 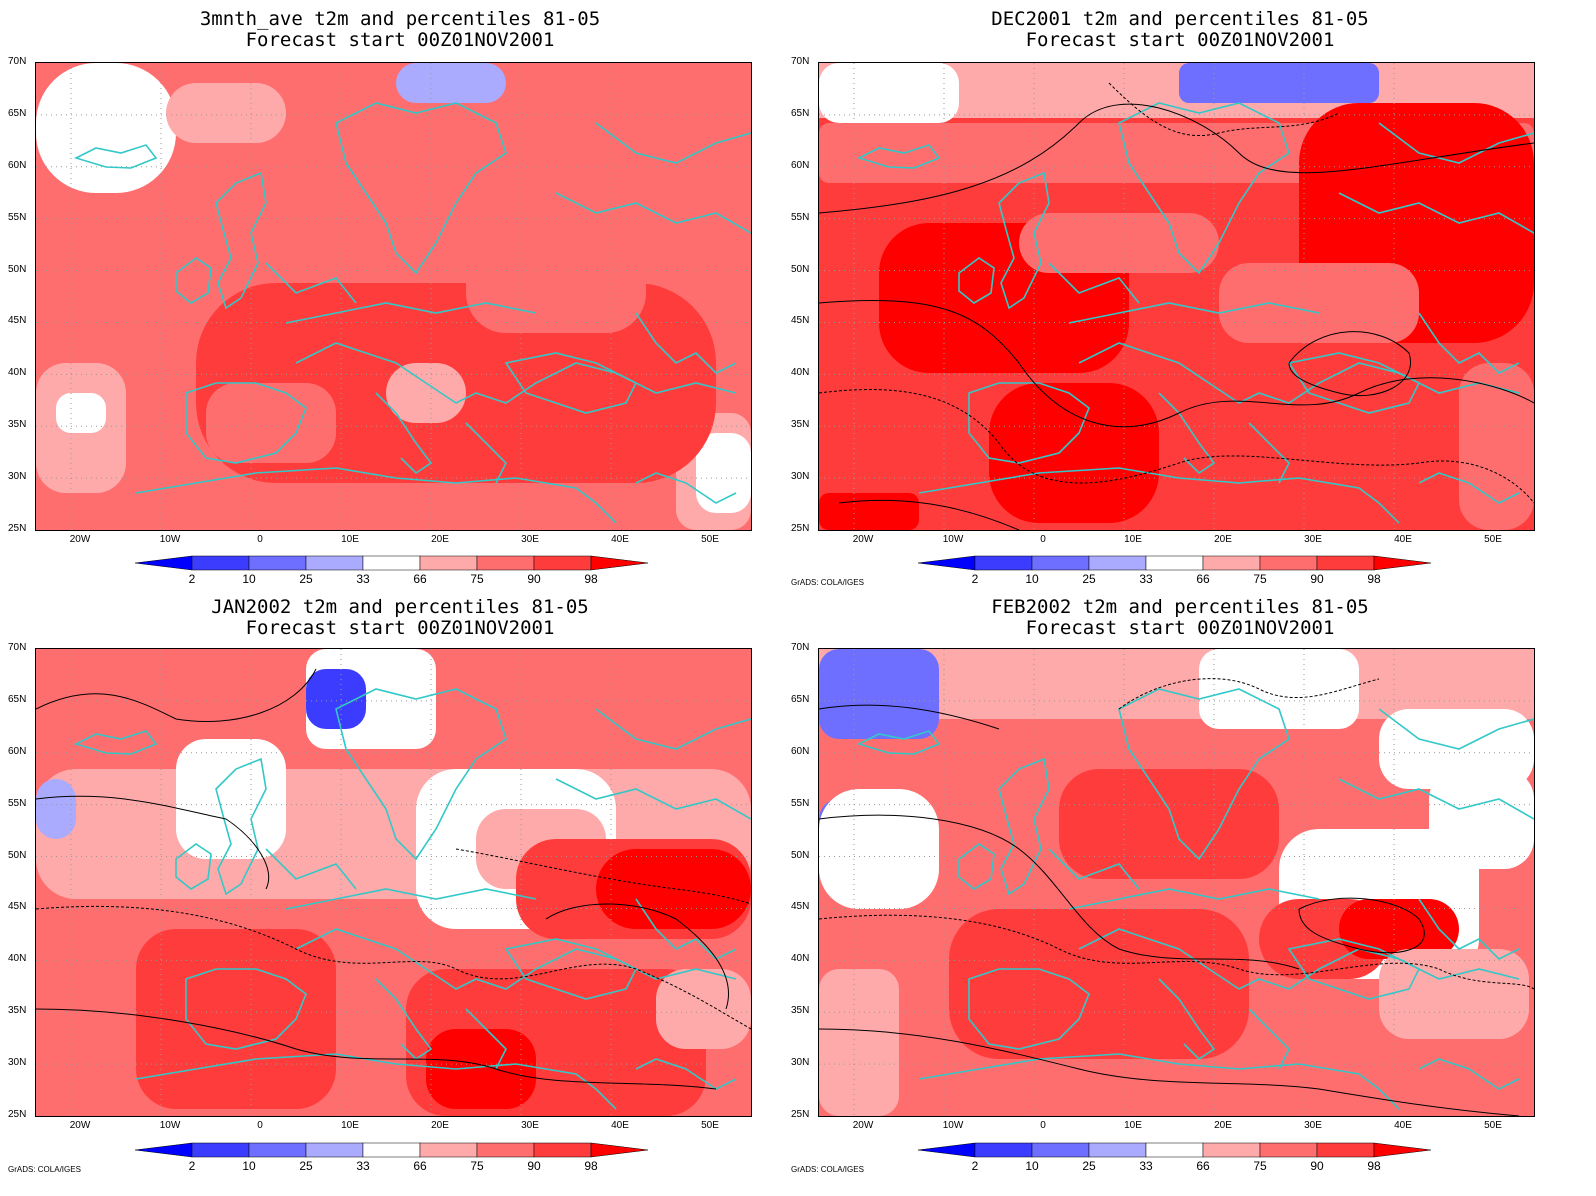 I want to click on longitude-label: 40E, so click(x=620, y=539).